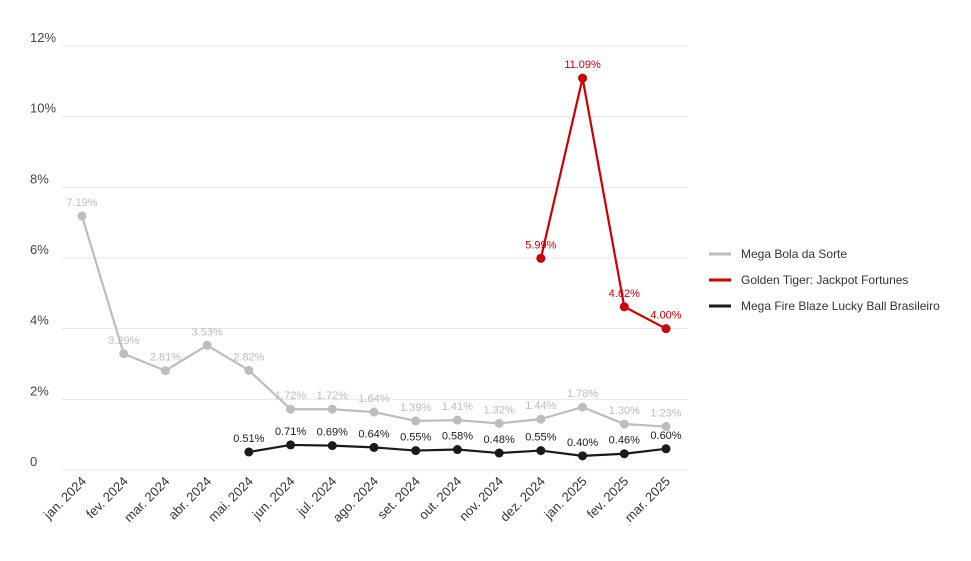  Describe the element at coordinates (499, 440) in the screenshot. I see `data-label: 0.48%` at that location.